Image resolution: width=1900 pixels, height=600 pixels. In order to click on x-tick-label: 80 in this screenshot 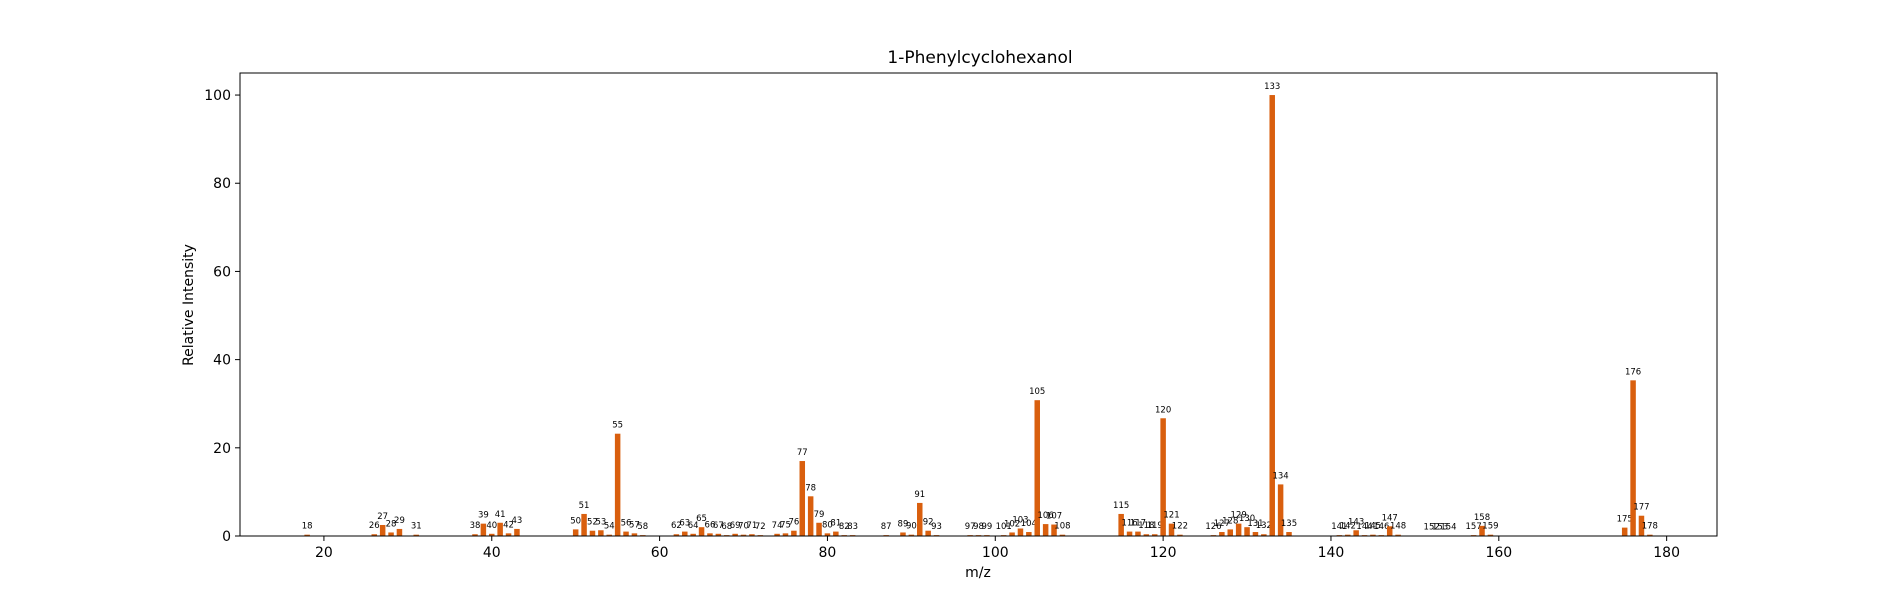, I will do `click(828, 553)`.